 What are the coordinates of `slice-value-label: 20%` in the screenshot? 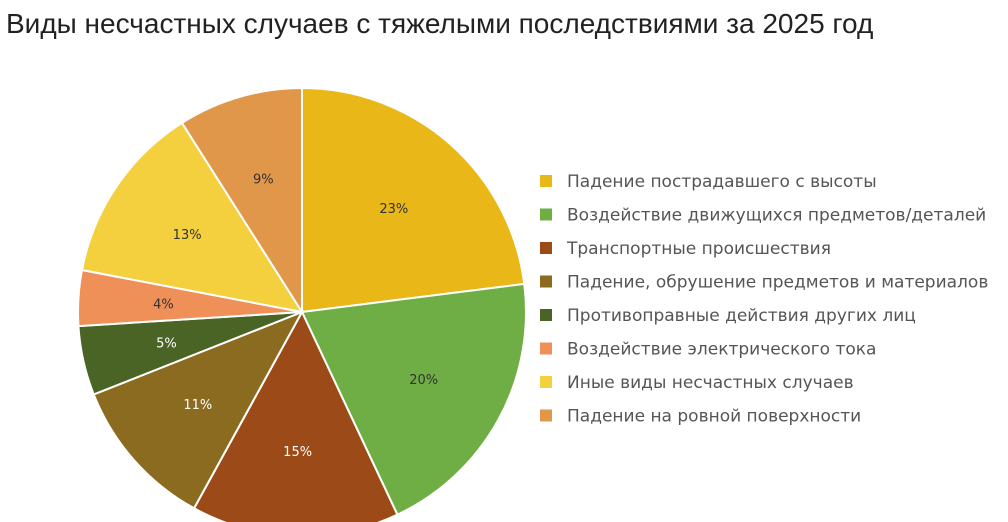 It's located at (423, 380).